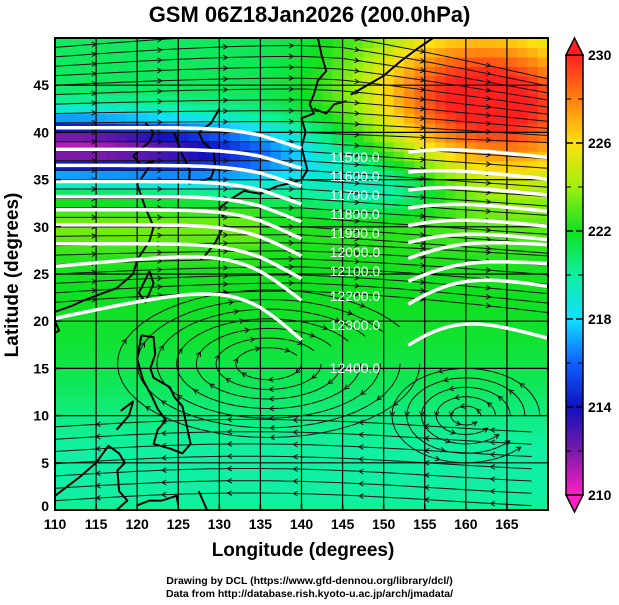 Image resolution: width=619 pixels, height=605 pixels. What do you see at coordinates (478, 174) in the screenshot?
I see `height-contour` at bounding box center [478, 174].